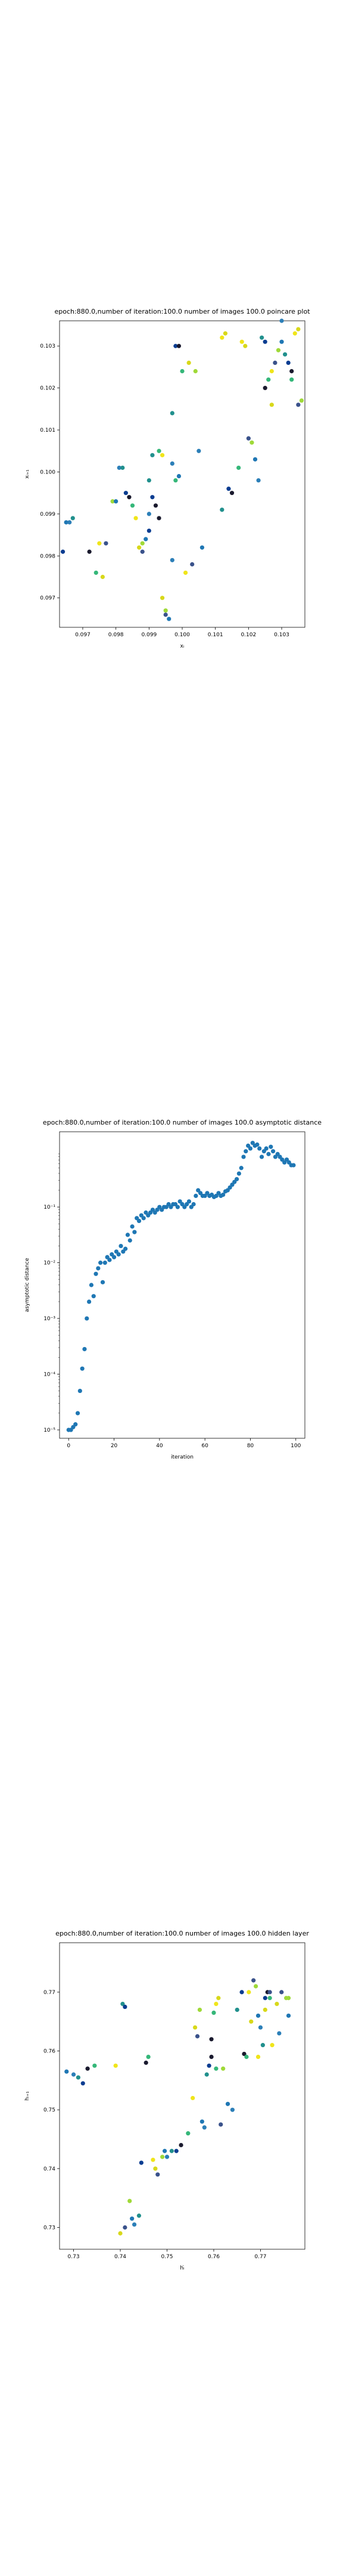  I want to click on y-tick-label: 10⁻¹, so click(49, 1207).